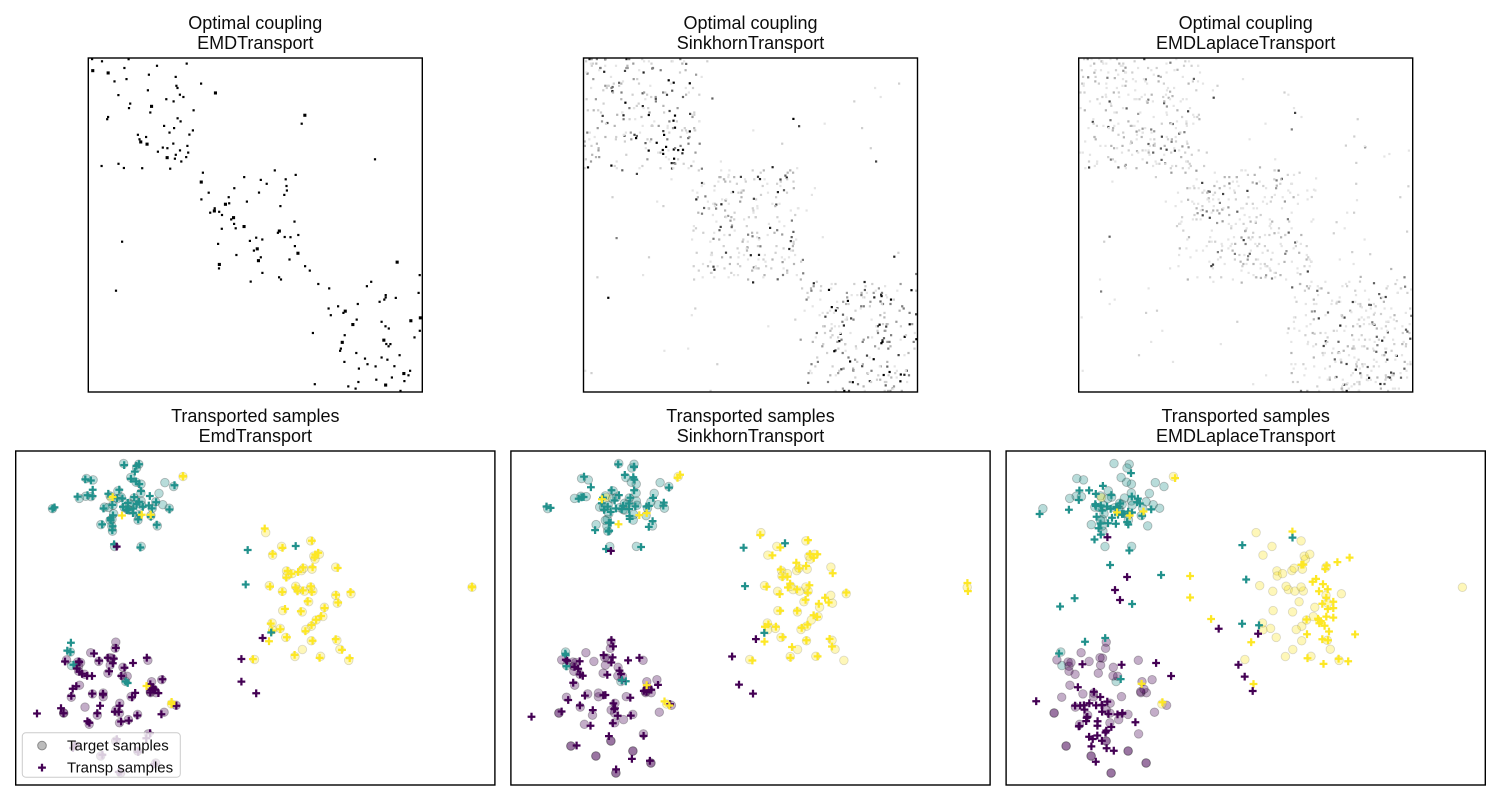 This screenshot has width=1500, height=800. What do you see at coordinates (255, 436) in the screenshot?
I see `svg-text: EmdTransport` at bounding box center [255, 436].